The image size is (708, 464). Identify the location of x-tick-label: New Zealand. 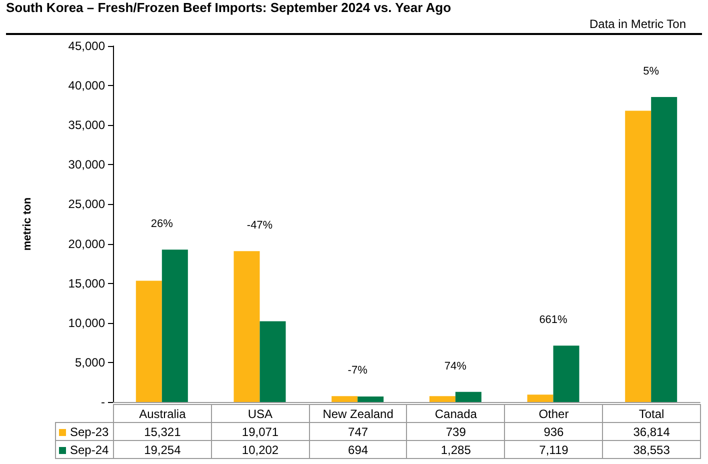
(358, 413).